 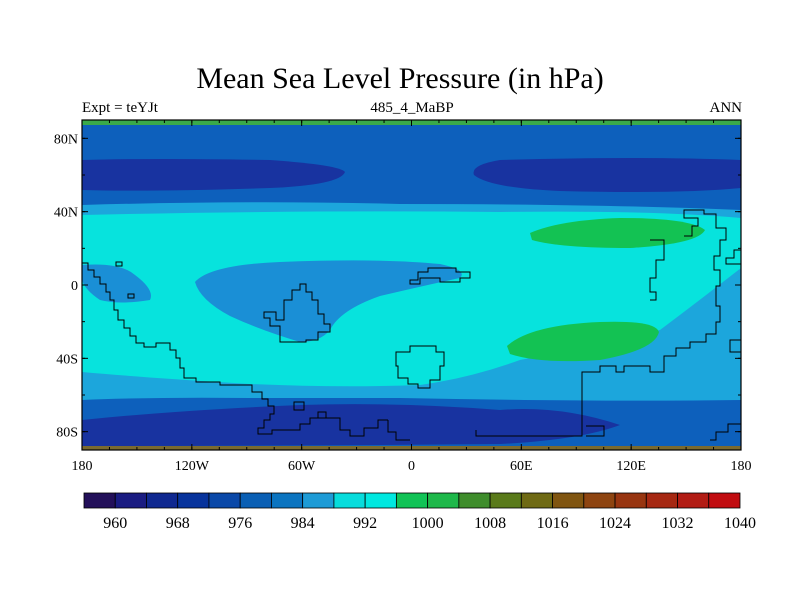 I want to click on period-label: 485_4_MaBP, so click(x=412, y=108).